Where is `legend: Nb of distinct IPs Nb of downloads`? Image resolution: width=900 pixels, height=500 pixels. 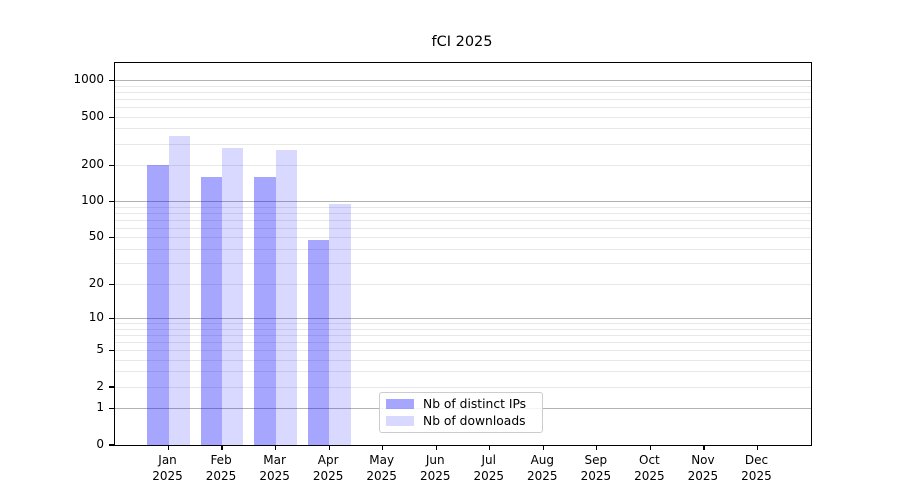 legend: Nb of distinct IPs Nb of downloads is located at coordinates (461, 412).